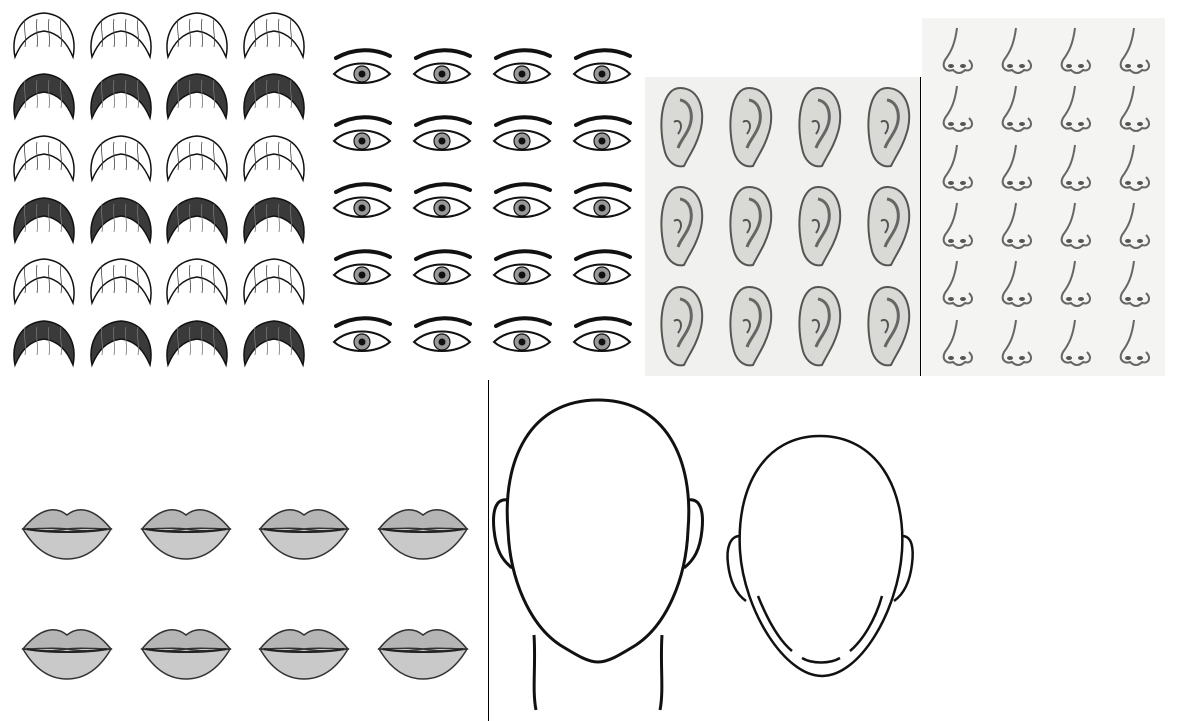 The height and width of the screenshot is (721, 1177). Describe the element at coordinates (598, 554) in the screenshot. I see `head-outline-front` at that location.